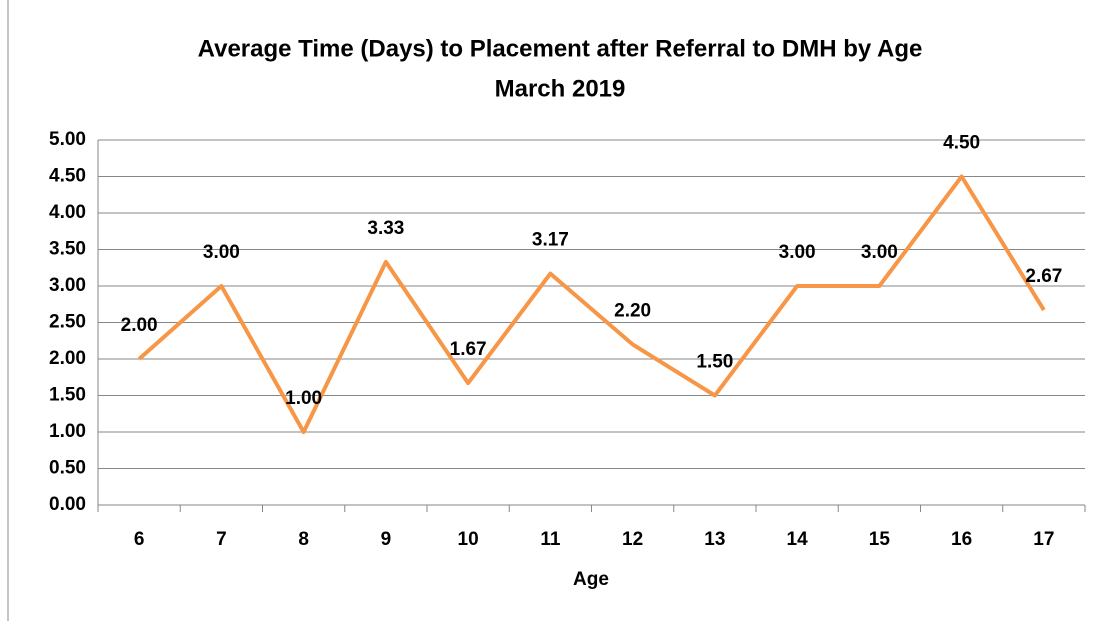 This screenshot has width=1098, height=621. Describe the element at coordinates (303, 398) in the screenshot. I see `data-label: 1.00` at that location.